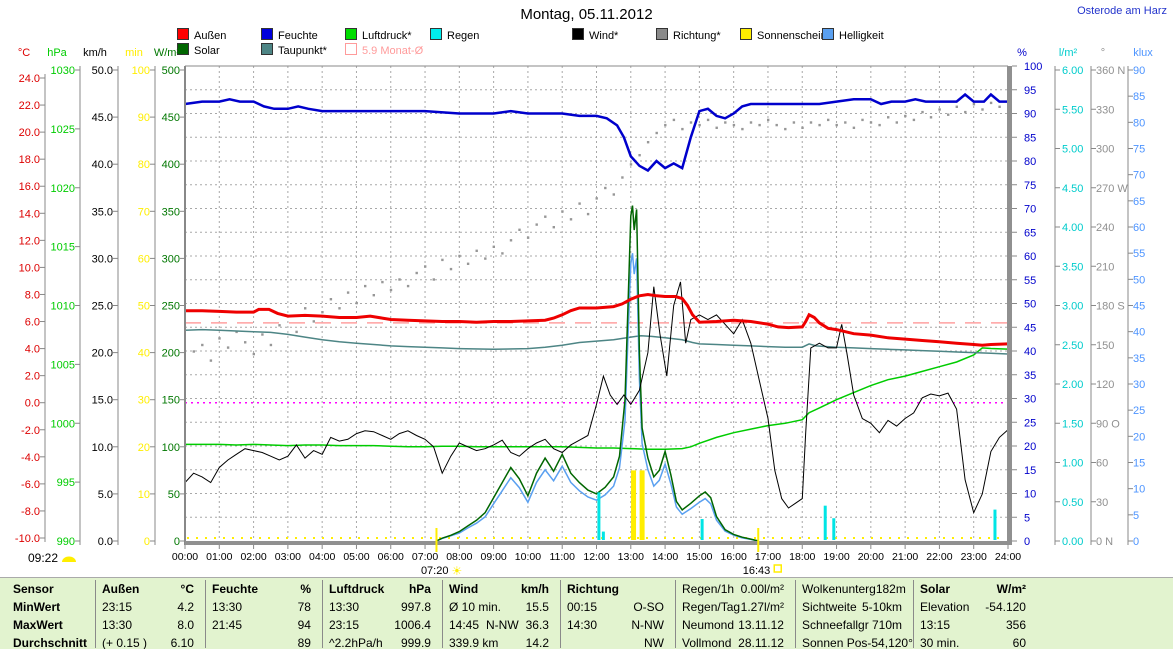 The height and width of the screenshot is (649, 1173). I want to click on table-row: Elevation -54.120, so click(973, 607).